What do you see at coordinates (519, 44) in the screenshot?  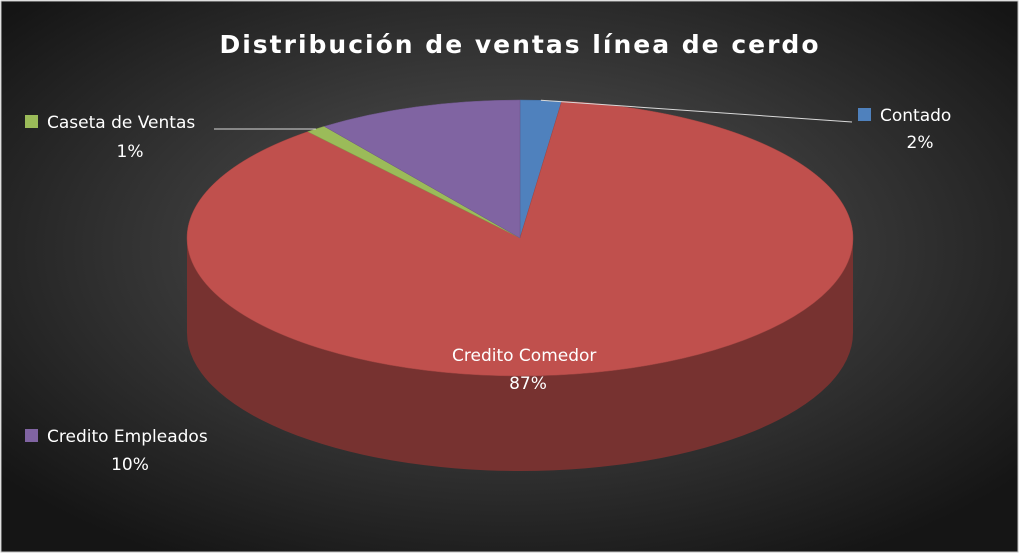 I see `chart-title: Distribución de ventas línea de cerdo` at bounding box center [519, 44].